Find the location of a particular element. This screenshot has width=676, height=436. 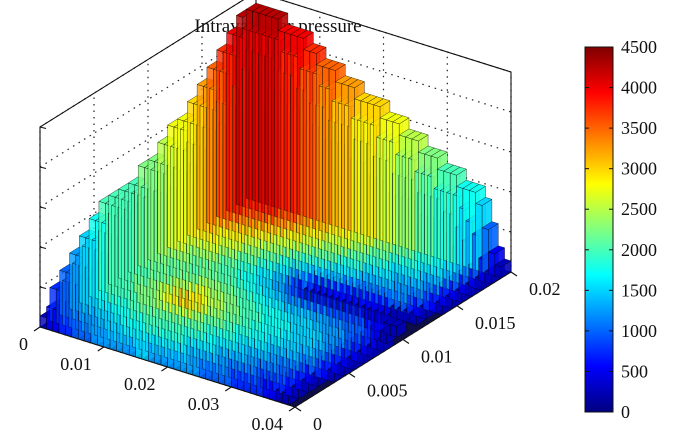

colorbar-tick-label: 1000 is located at coordinates (639, 331).